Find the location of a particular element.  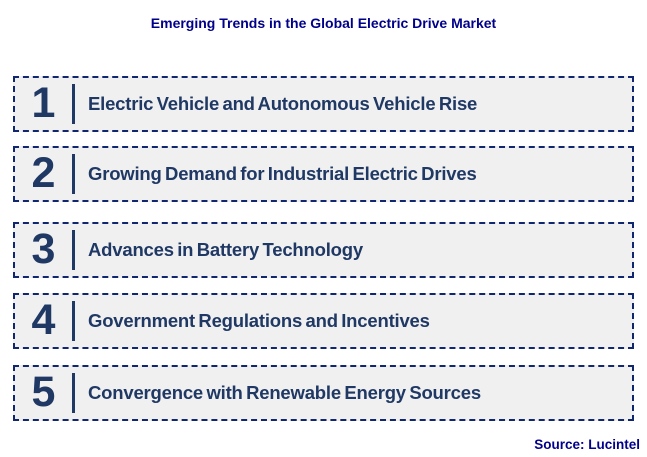

trend-item-3: 3 Advances in Battery Technology is located at coordinates (323, 250).